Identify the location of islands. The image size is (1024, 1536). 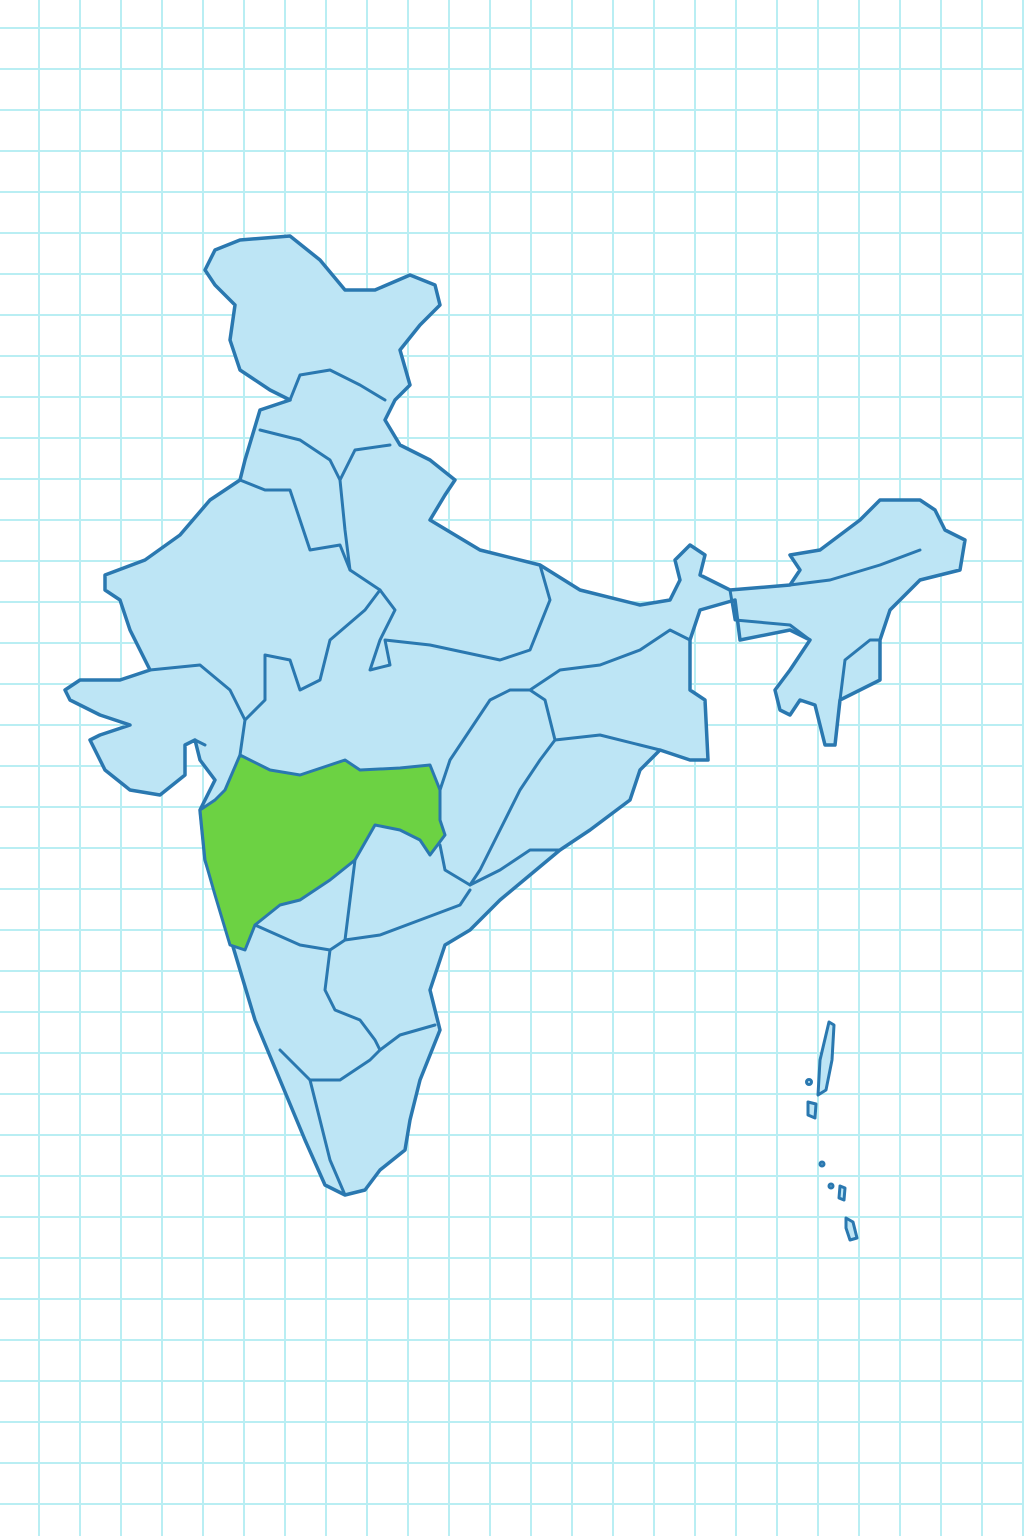
(832, 1131).